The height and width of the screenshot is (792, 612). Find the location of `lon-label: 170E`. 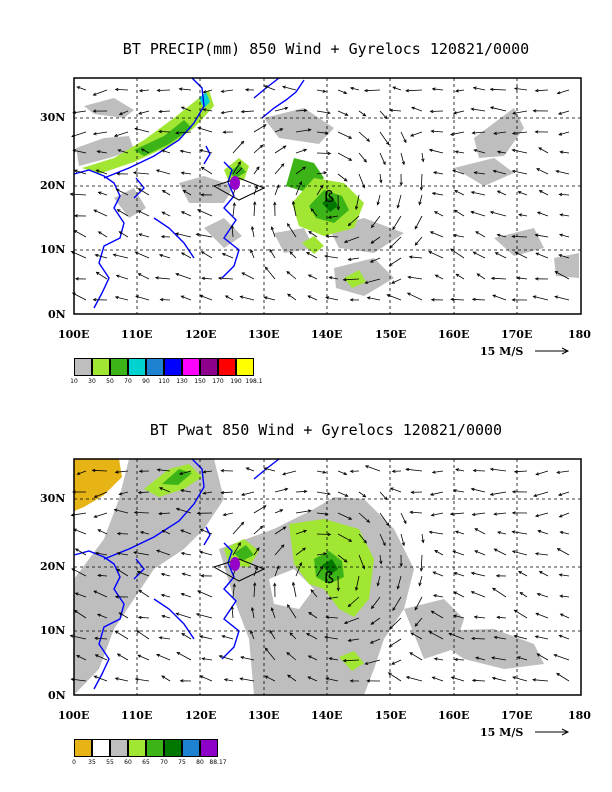

lon-label: 170E is located at coordinates (517, 334).